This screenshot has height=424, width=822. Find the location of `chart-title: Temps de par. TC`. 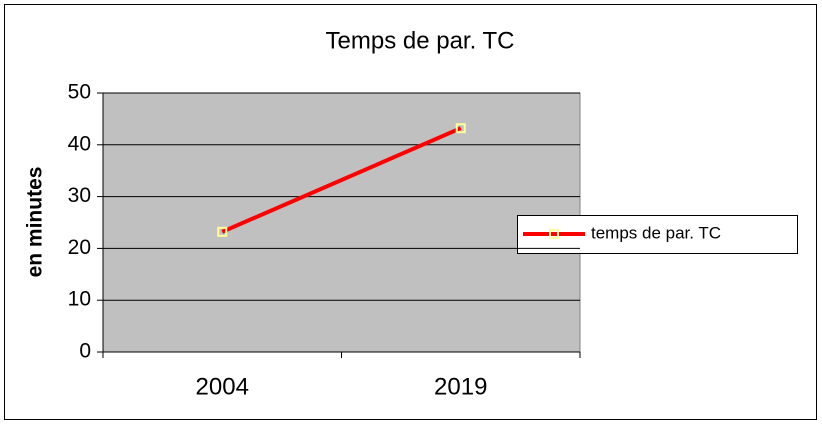

chart-title: Temps de par. TC is located at coordinates (420, 40).